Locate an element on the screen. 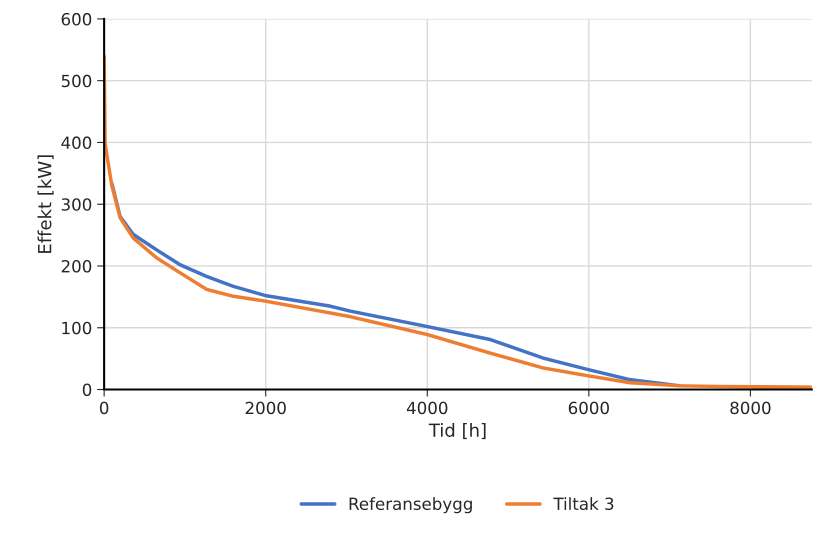 This screenshot has height=541, width=820. y-tick-label: 200 is located at coordinates (77, 266).